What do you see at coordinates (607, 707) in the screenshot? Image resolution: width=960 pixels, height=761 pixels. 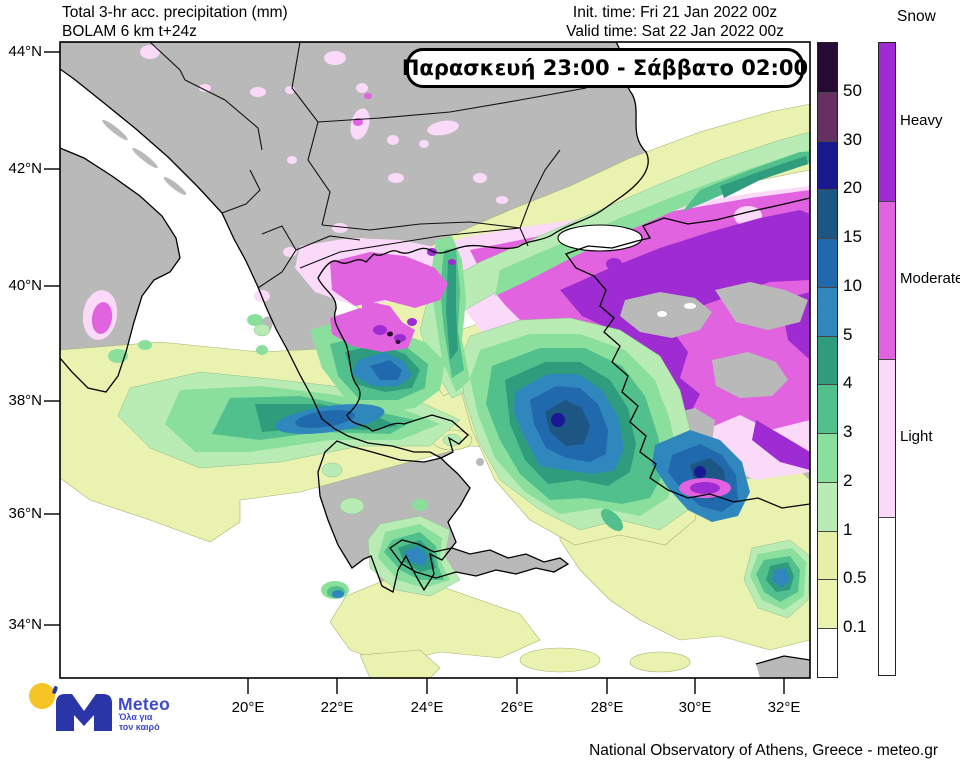 I see `lon-tick-label: 28°E` at bounding box center [607, 707].